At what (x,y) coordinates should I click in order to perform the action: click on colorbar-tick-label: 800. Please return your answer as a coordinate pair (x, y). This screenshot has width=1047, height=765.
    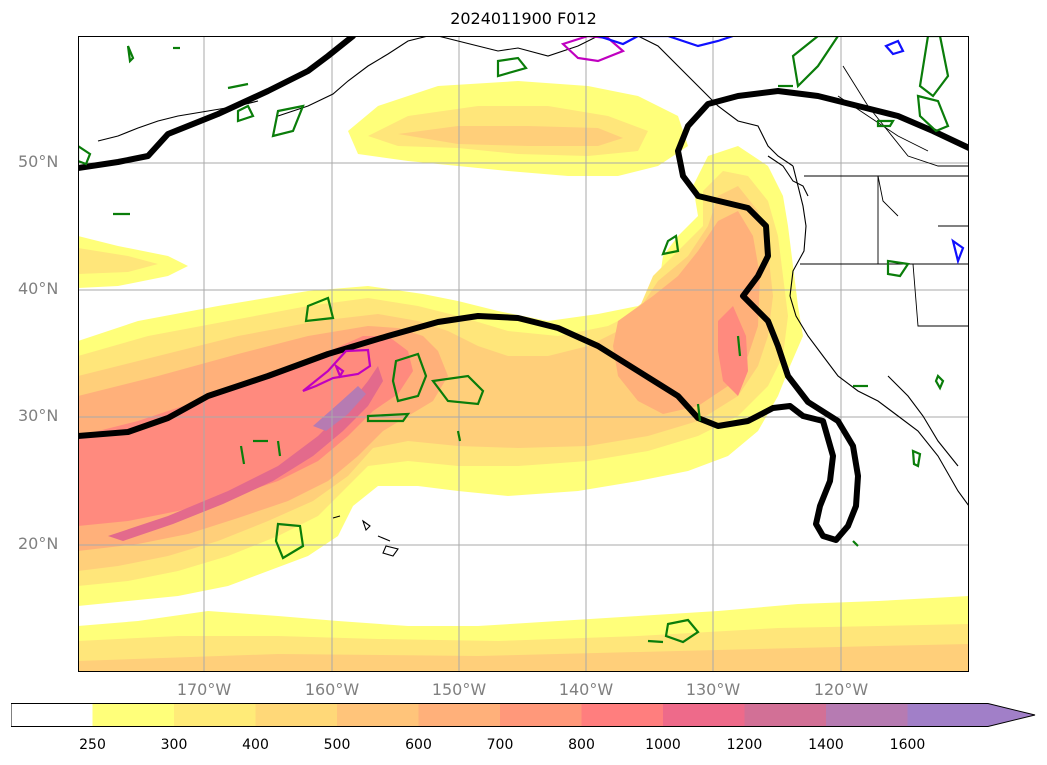
    Looking at the image, I should click on (581, 745).